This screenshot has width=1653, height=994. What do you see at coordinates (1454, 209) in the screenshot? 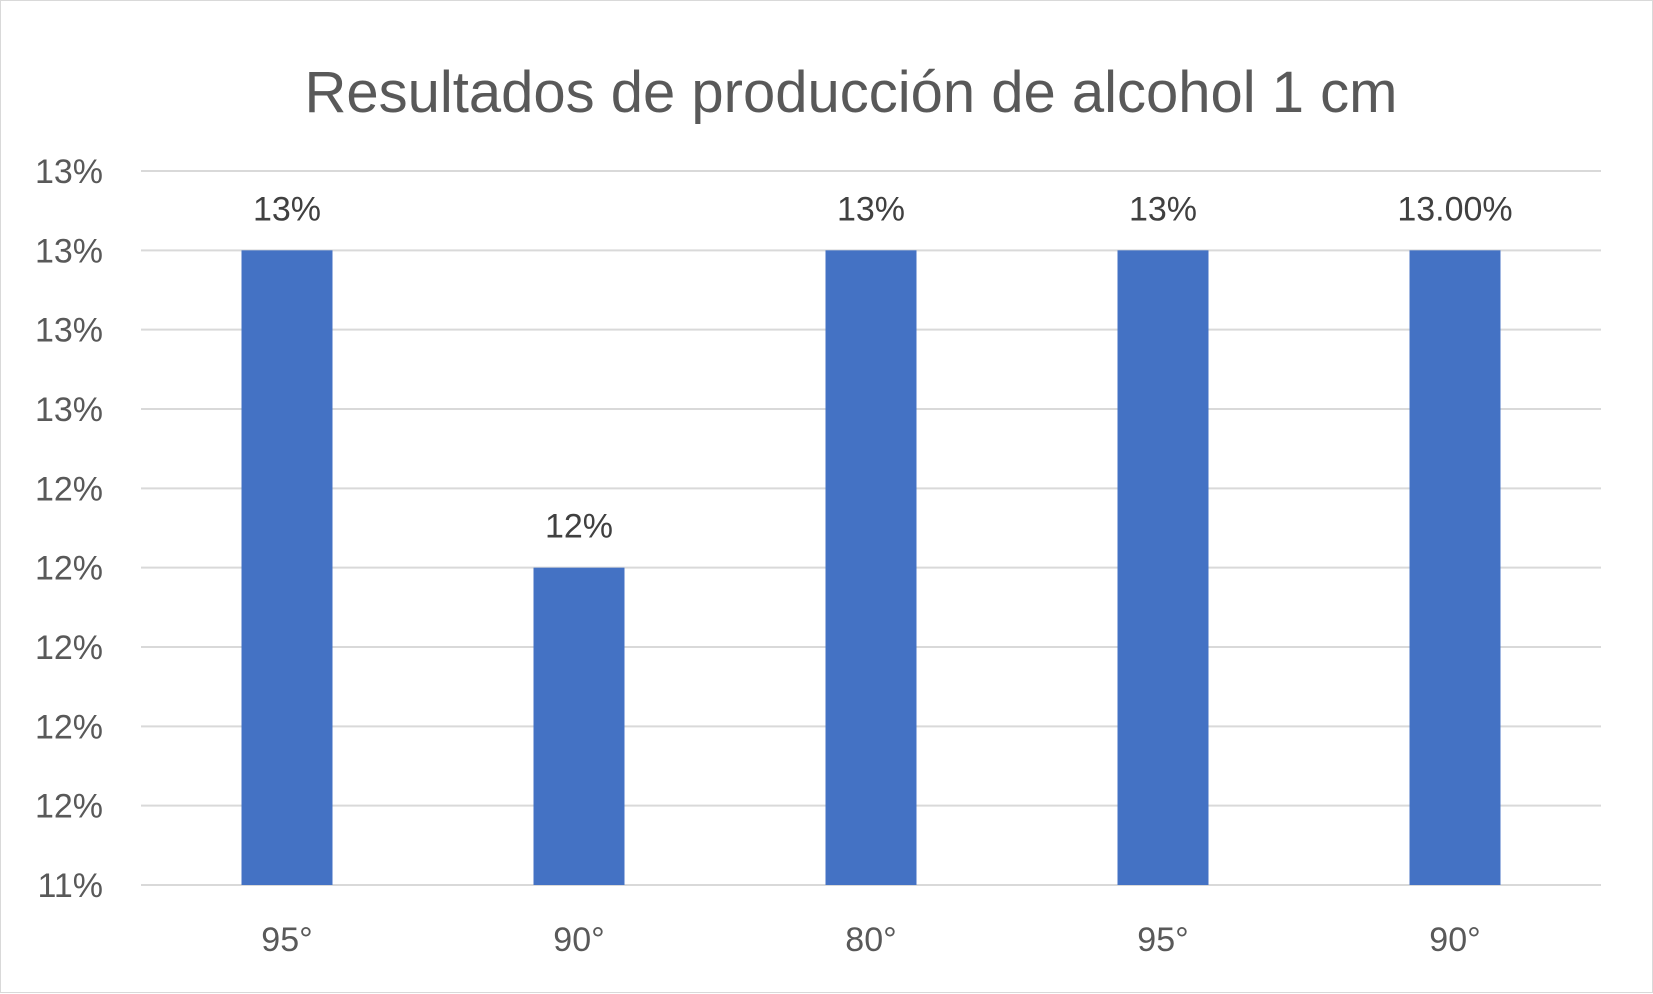
I see `data-label: 13.00%` at bounding box center [1454, 209].